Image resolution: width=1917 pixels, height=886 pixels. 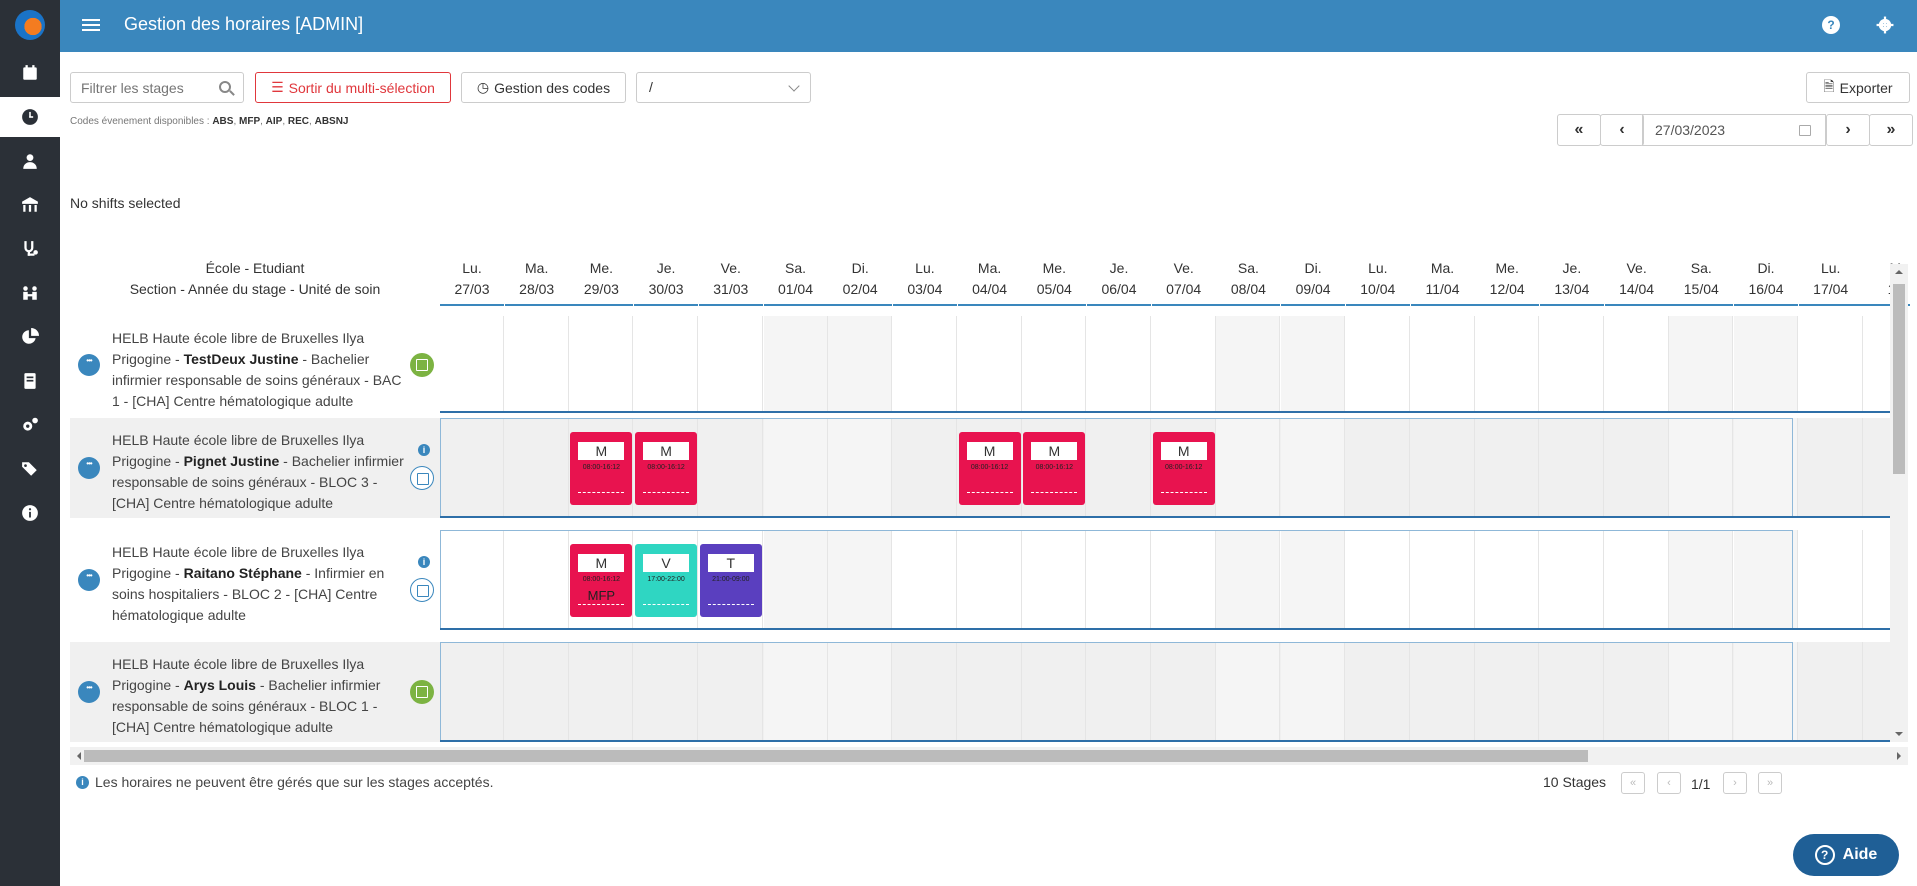 I want to click on sidebar-item-info, so click(x=30, y=513).